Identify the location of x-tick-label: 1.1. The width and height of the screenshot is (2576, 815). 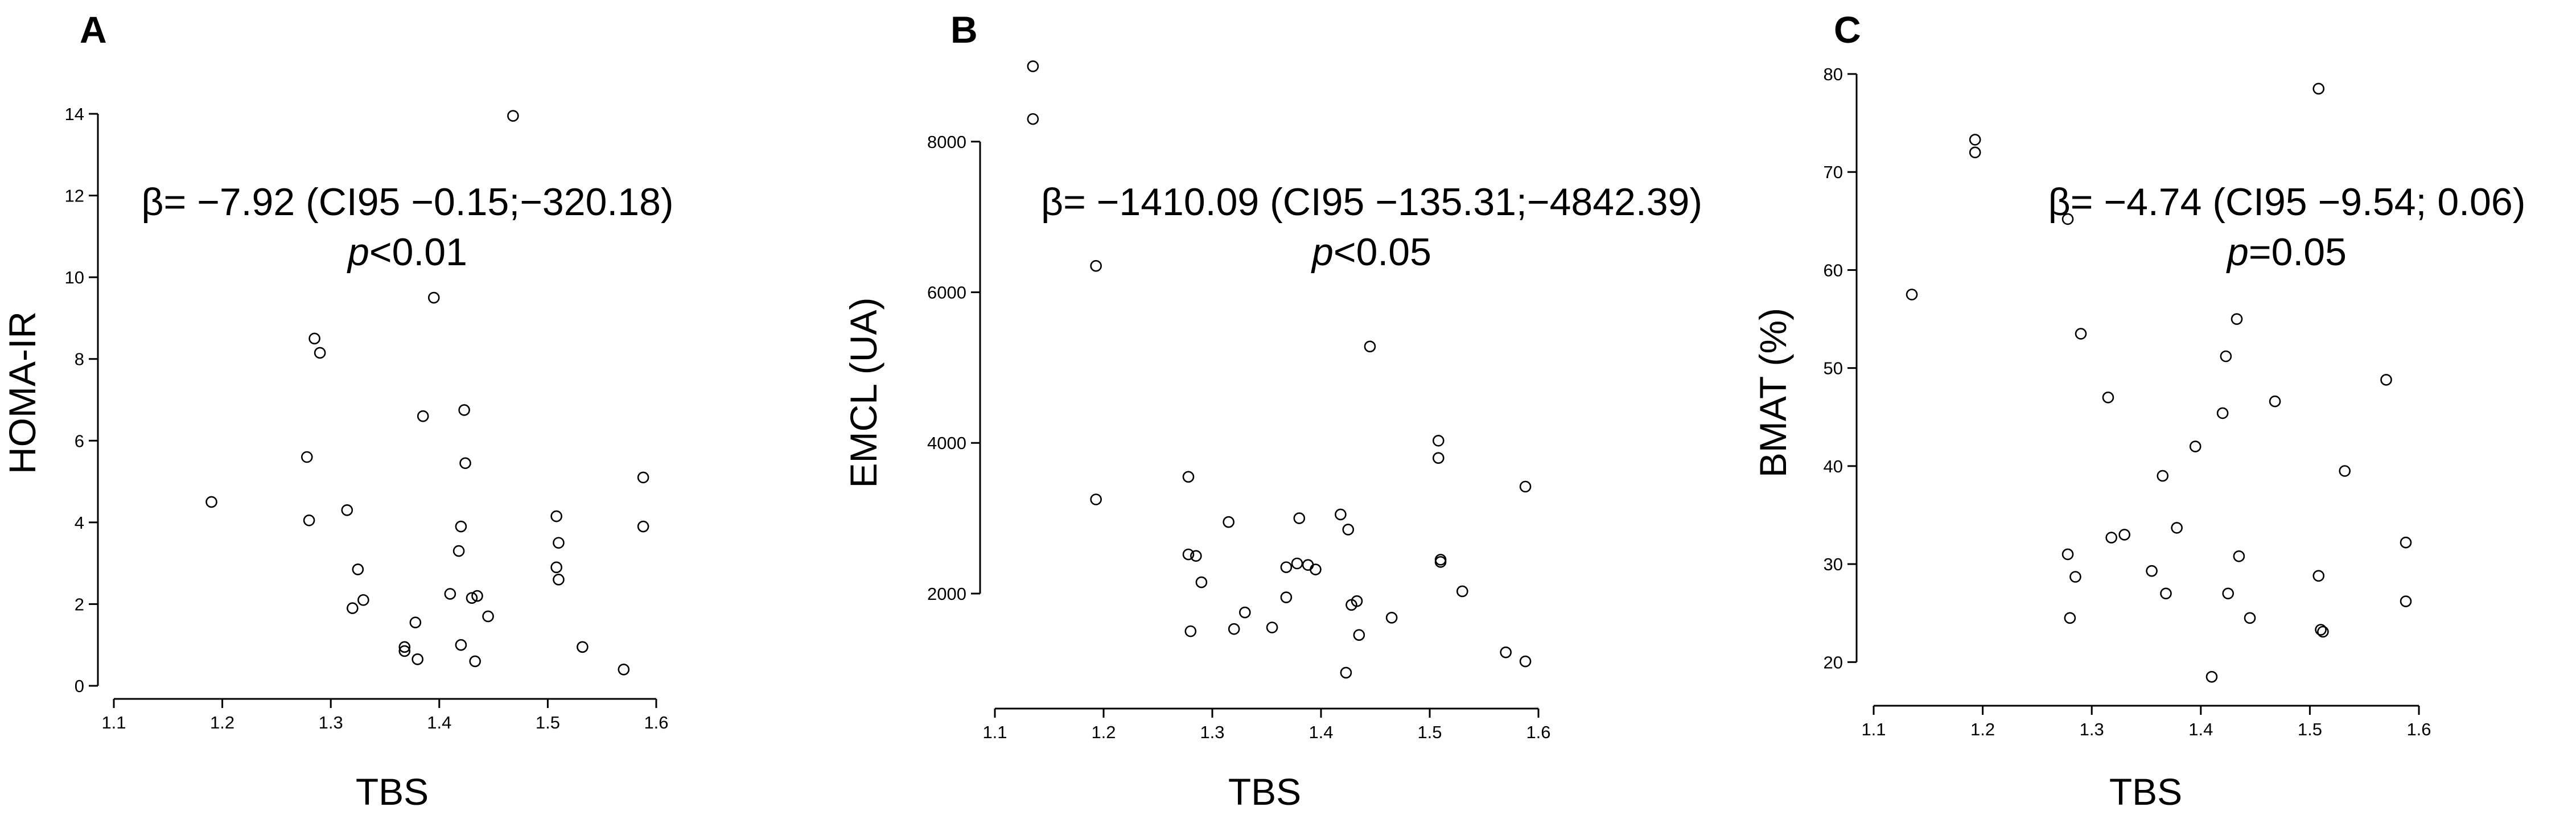
(1874, 729).